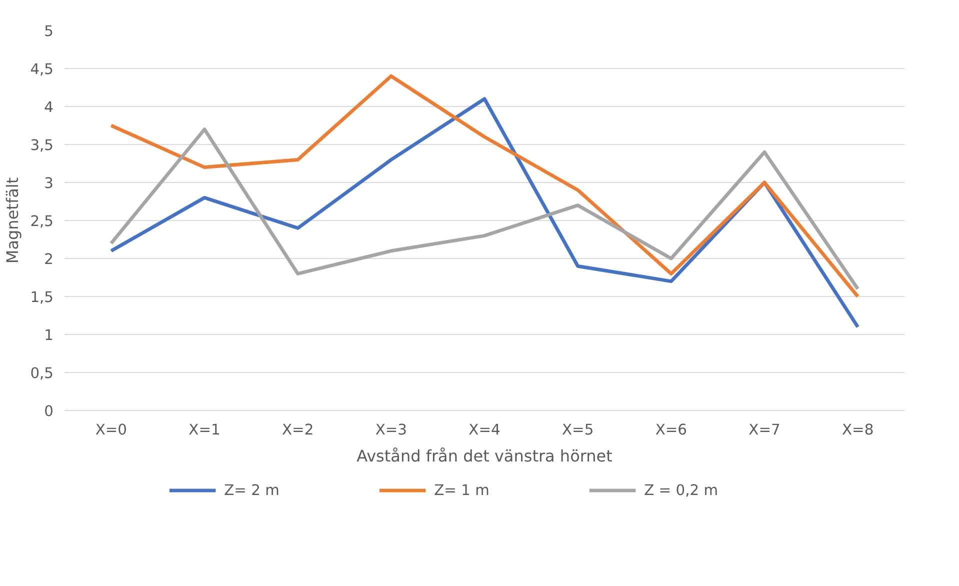  I want to click on x-tick-label: X=4, so click(484, 430).